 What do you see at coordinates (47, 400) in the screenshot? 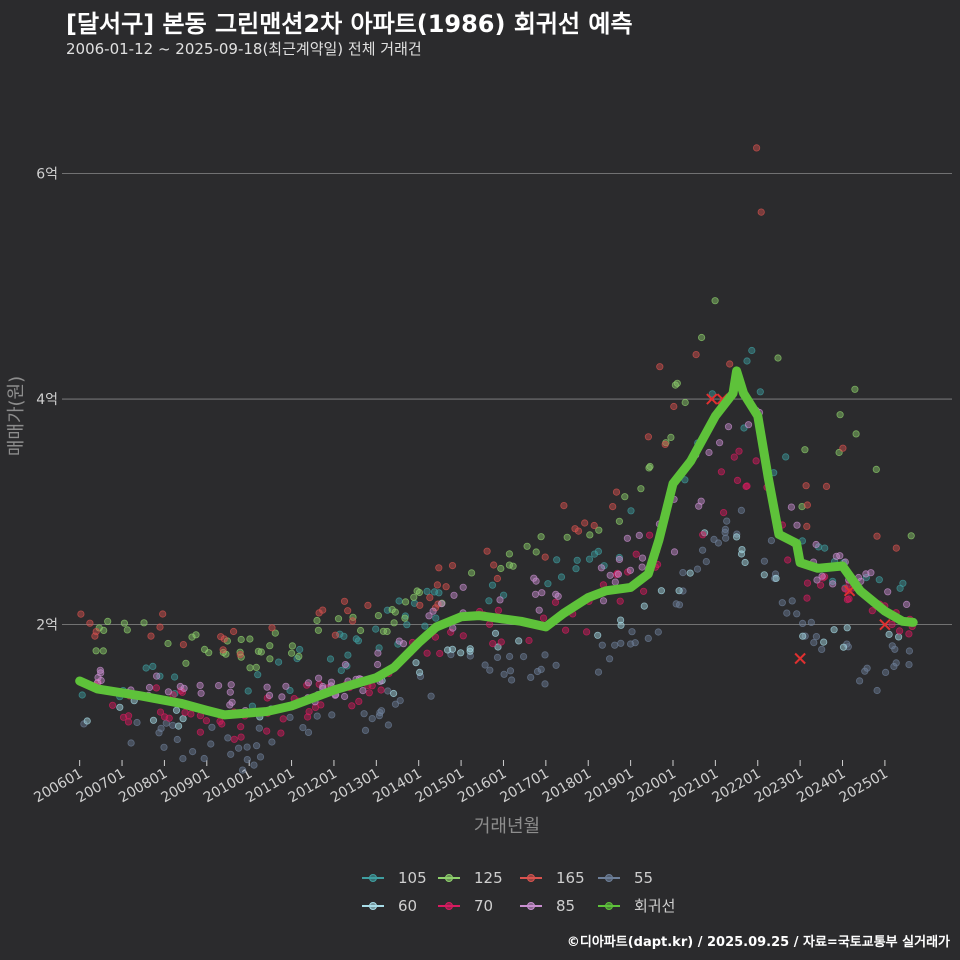
I see `y-tick-label: 4억` at bounding box center [47, 400].